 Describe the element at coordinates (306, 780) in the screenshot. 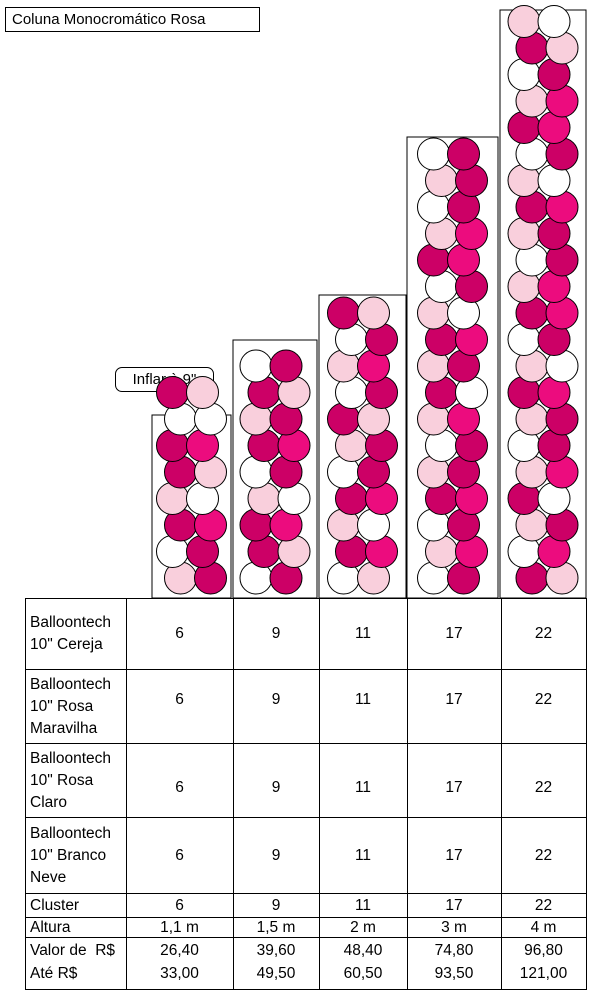

I see `table-row: Balloontech 10" Rosa Claro 6 9 11 17 22` at that location.